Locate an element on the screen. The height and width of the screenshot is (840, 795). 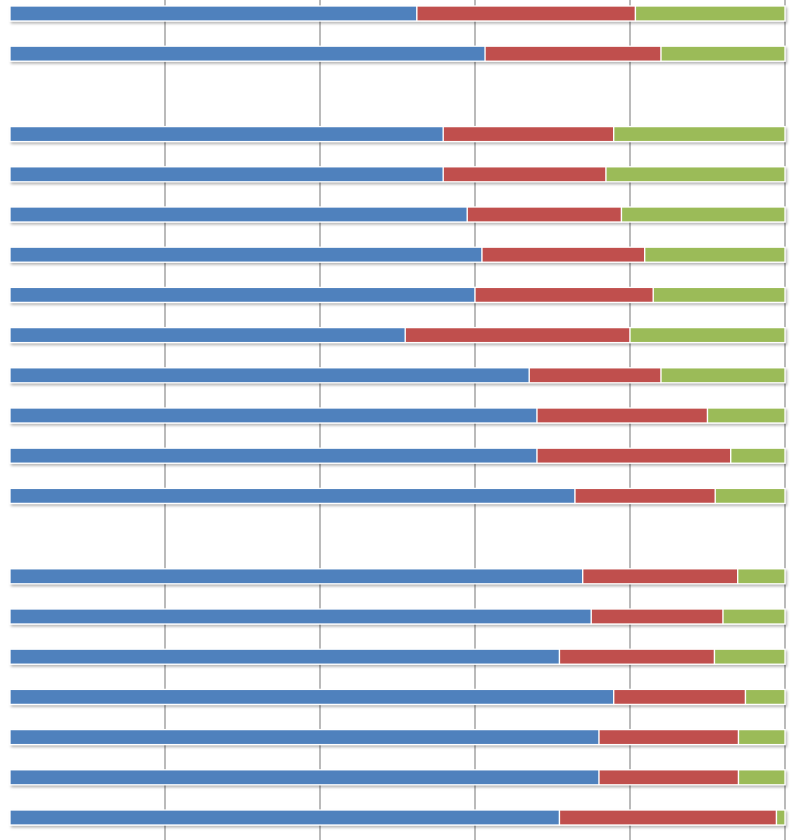
bar-segment-row18-series0 is located at coordinates (304, 737).